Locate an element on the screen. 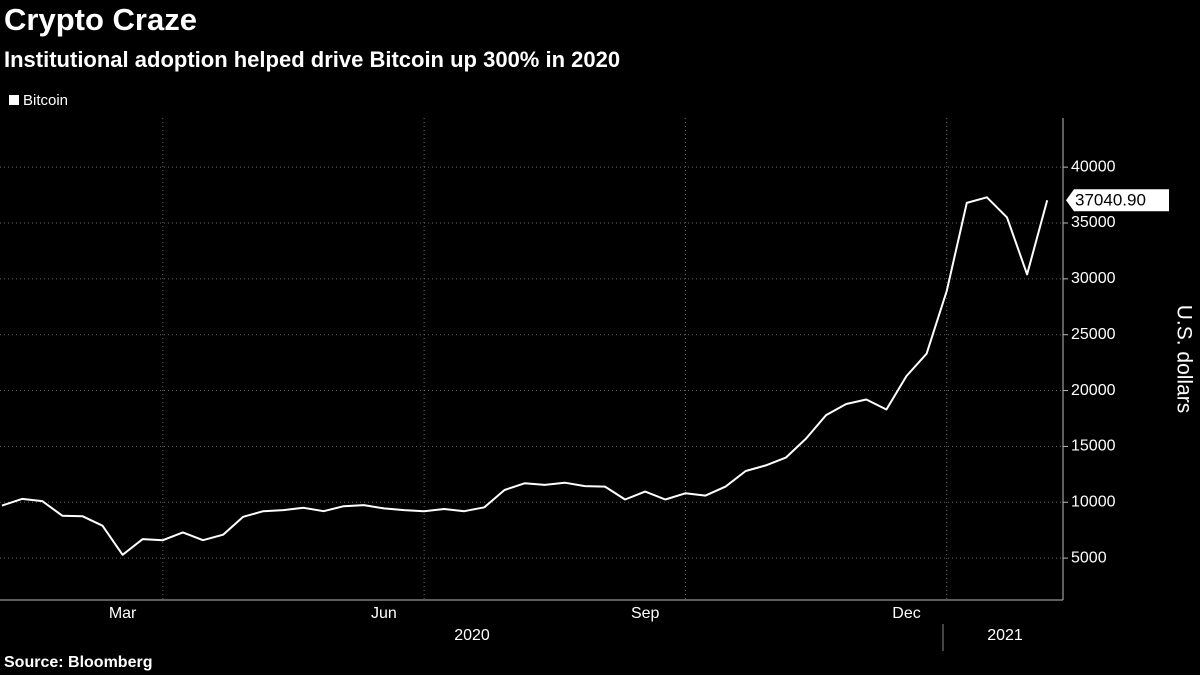  source: Source: Bloomberg is located at coordinates (78, 662).